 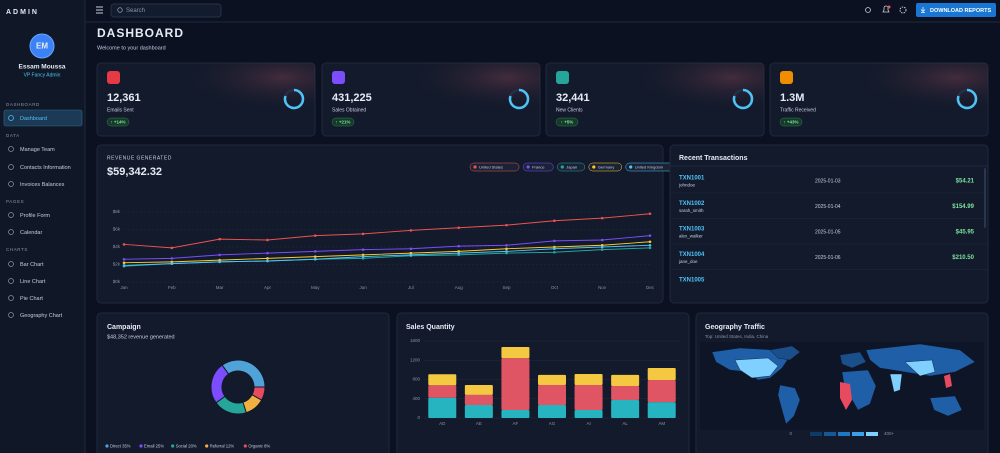 What do you see at coordinates (31, 233) in the screenshot?
I see `nav-item: Calendar` at bounding box center [31, 233].